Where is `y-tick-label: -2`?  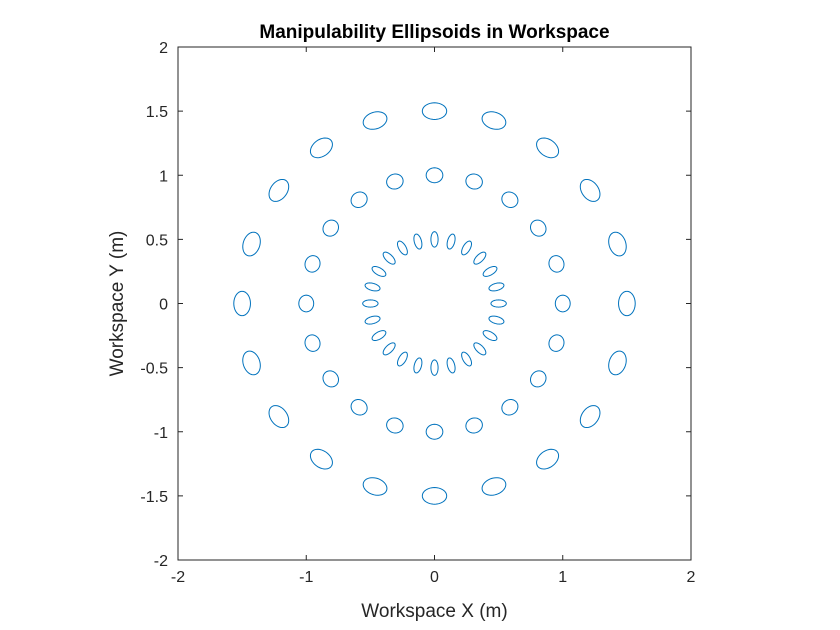 y-tick-label: -2 is located at coordinates (161, 561).